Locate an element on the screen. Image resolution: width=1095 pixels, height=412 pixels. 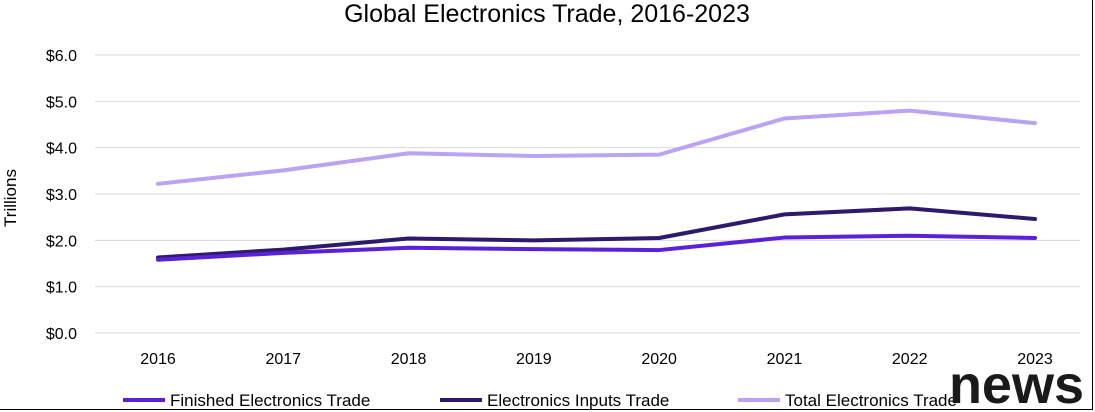
x-tick-label: 2022 is located at coordinates (910, 359).